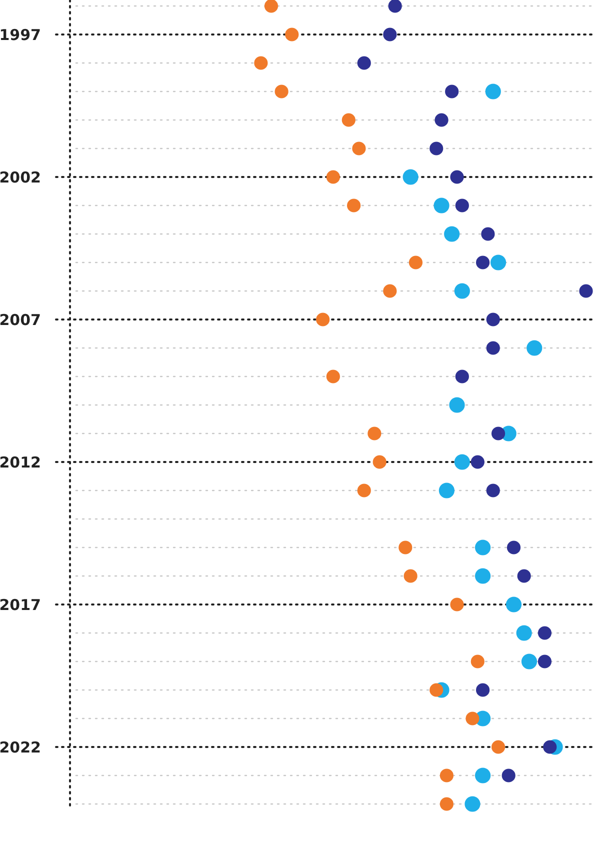  I want to click on y-tick-label: 1997, so click(20, 35).